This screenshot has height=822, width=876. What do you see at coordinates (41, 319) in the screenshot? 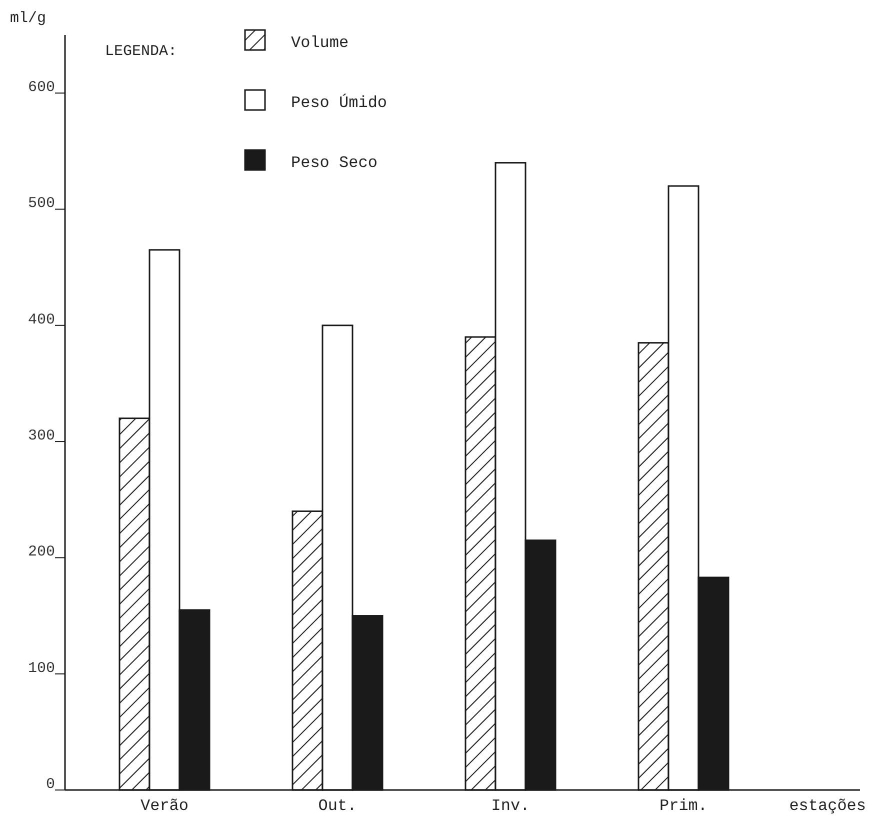
I see `y-tick-label: 400` at bounding box center [41, 319].